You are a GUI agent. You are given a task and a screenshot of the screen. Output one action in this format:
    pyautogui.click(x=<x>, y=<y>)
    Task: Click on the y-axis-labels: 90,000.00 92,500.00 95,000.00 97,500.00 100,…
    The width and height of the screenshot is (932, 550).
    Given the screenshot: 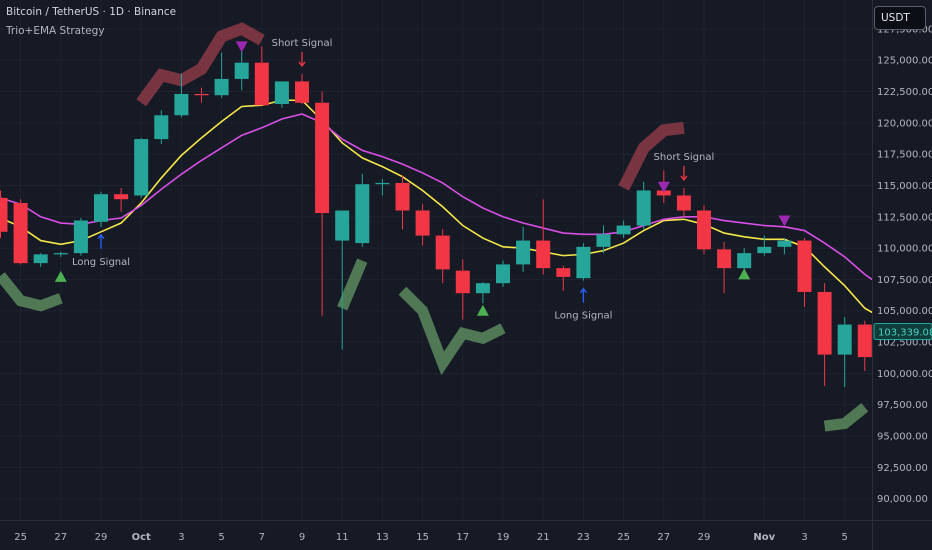 What is the action you would take?
    pyautogui.click(x=904, y=264)
    